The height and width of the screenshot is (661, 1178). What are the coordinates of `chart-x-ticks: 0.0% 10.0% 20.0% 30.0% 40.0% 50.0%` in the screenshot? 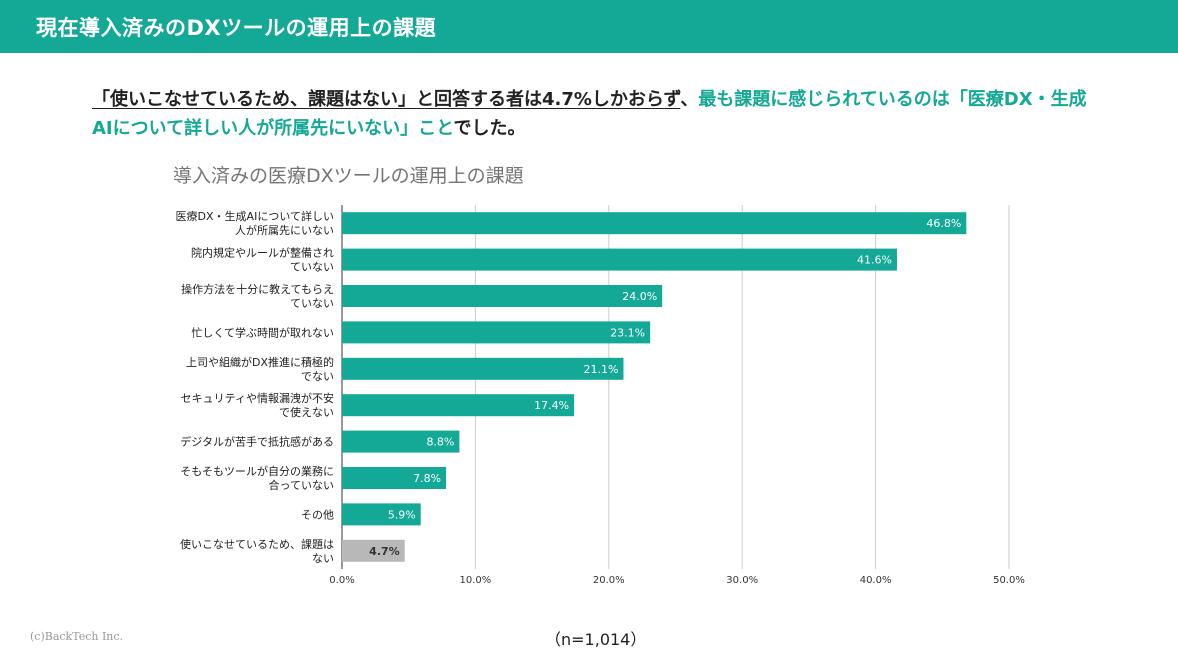 It's located at (677, 580).